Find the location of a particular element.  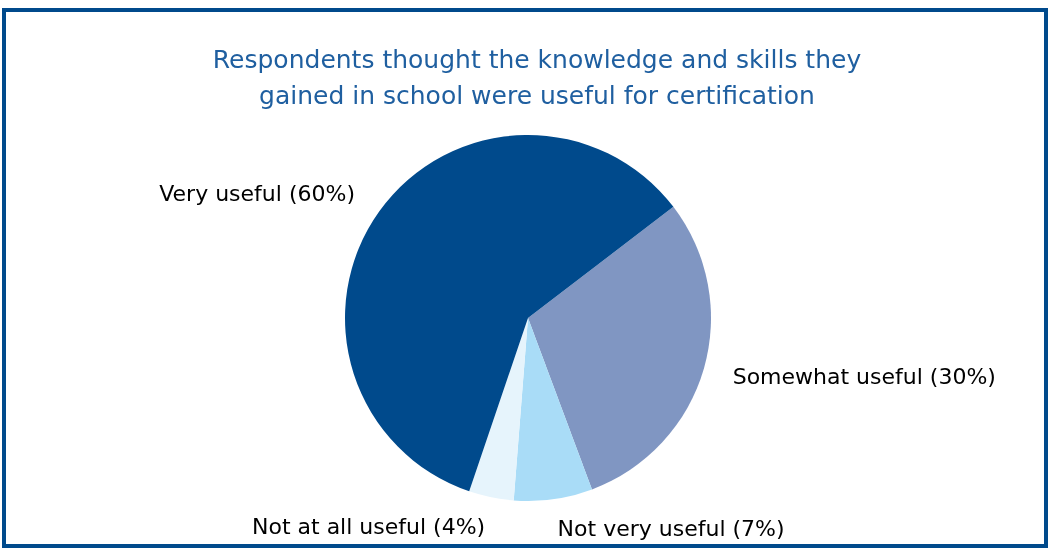

slice-label: Not at all useful (4%) is located at coordinates (368, 526).